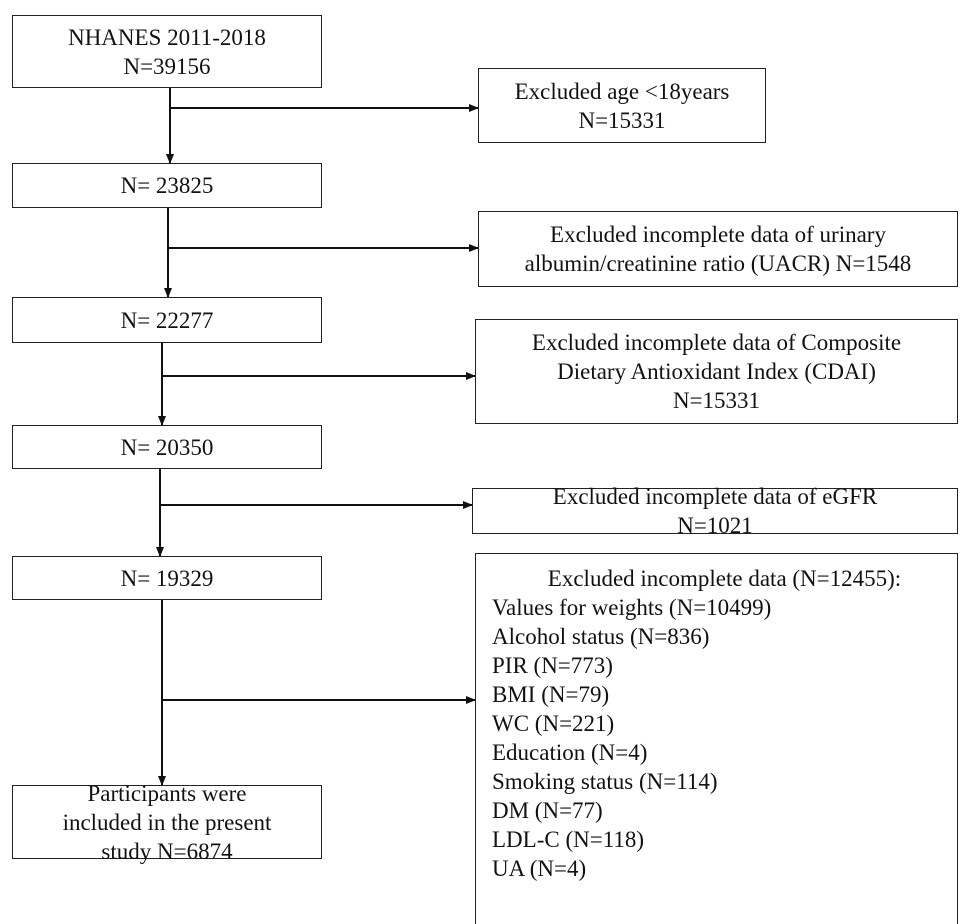 This screenshot has width=960, height=924. What do you see at coordinates (167, 51) in the screenshot?
I see `step-box: NHANES 2011-2018 N=39156` at bounding box center [167, 51].